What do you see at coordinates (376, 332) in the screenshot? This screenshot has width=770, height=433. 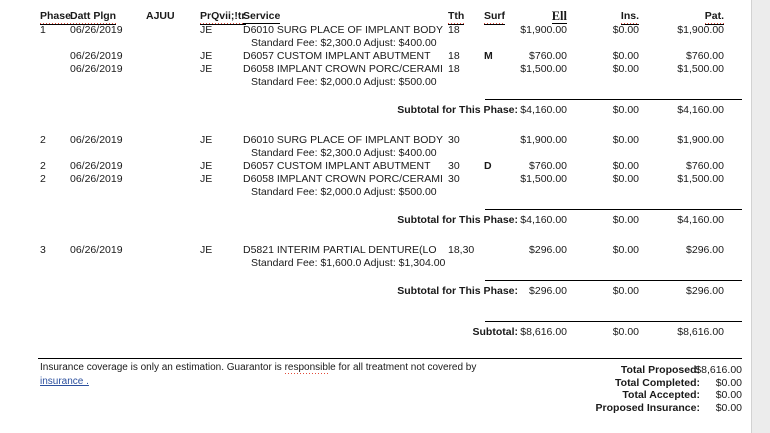 I see `grand-subtotal-row: Subtotal: $8,616.00 $0.00 $8,616.00` at bounding box center [376, 332].